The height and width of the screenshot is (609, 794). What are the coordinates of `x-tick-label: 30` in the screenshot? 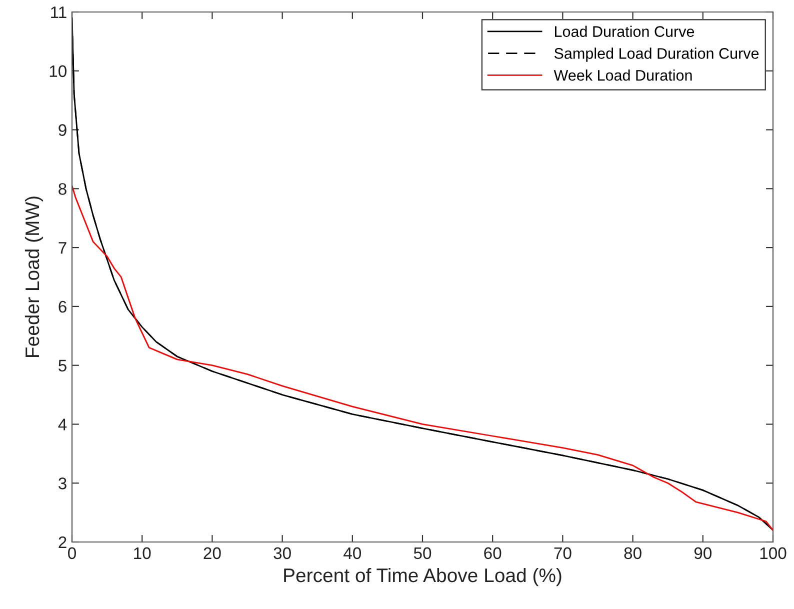 It's located at (282, 553).